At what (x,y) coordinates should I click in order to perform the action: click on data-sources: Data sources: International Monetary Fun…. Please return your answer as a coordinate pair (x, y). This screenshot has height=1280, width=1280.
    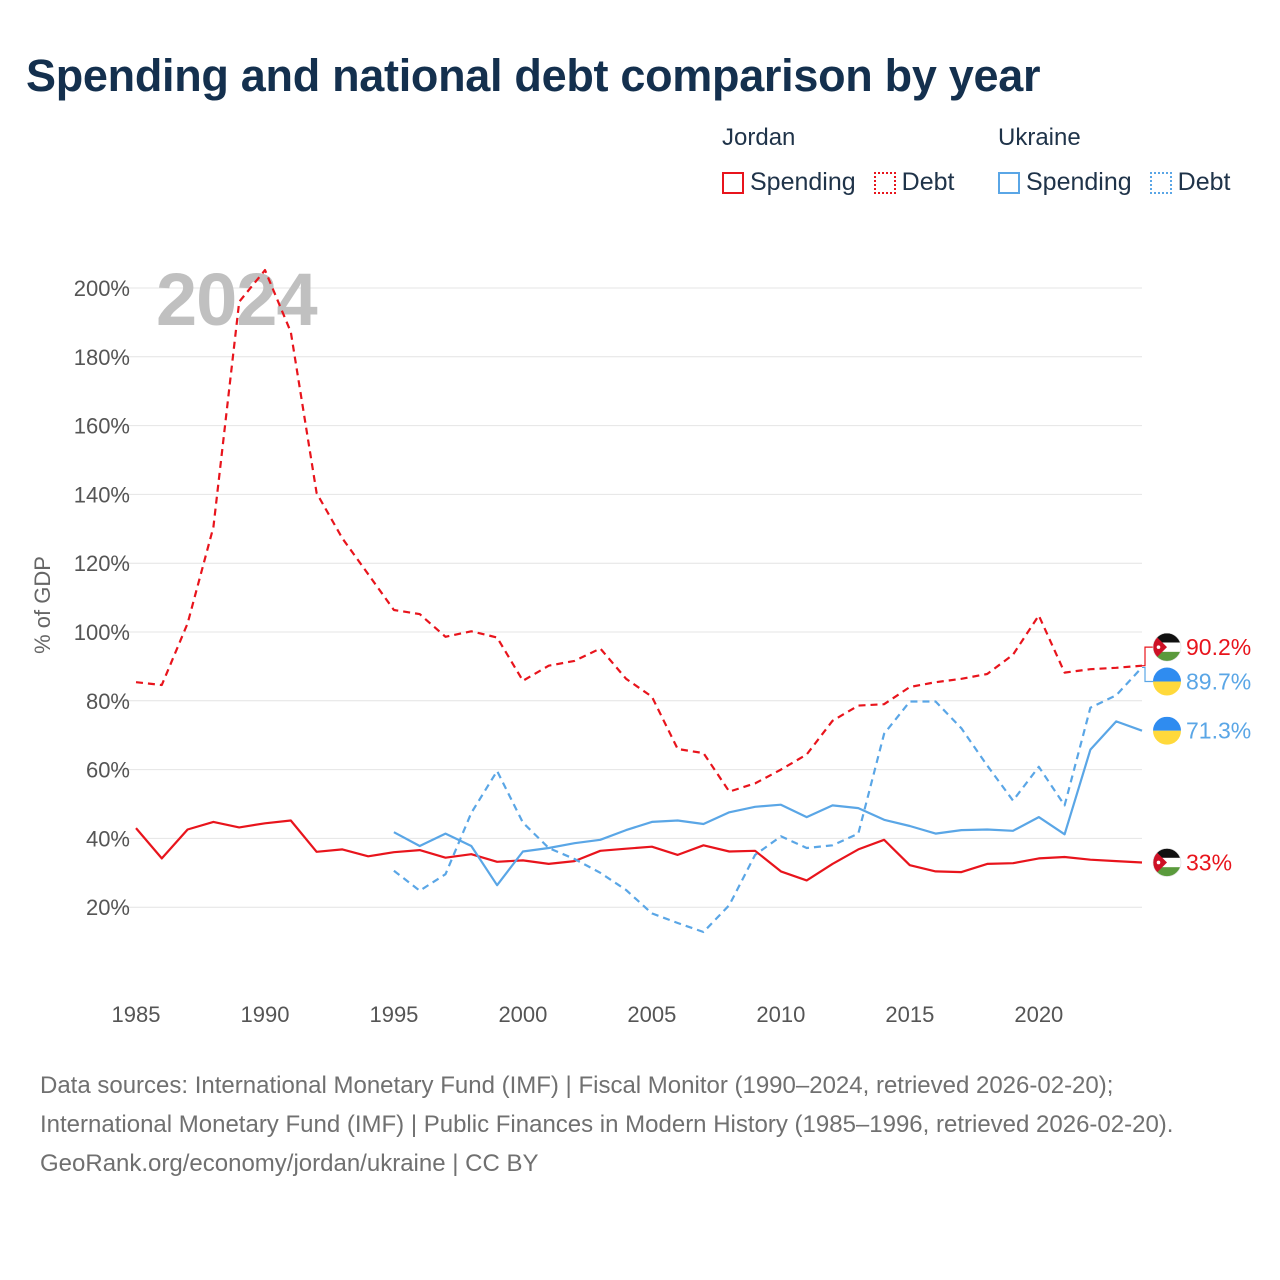
    Looking at the image, I should click on (607, 1105).